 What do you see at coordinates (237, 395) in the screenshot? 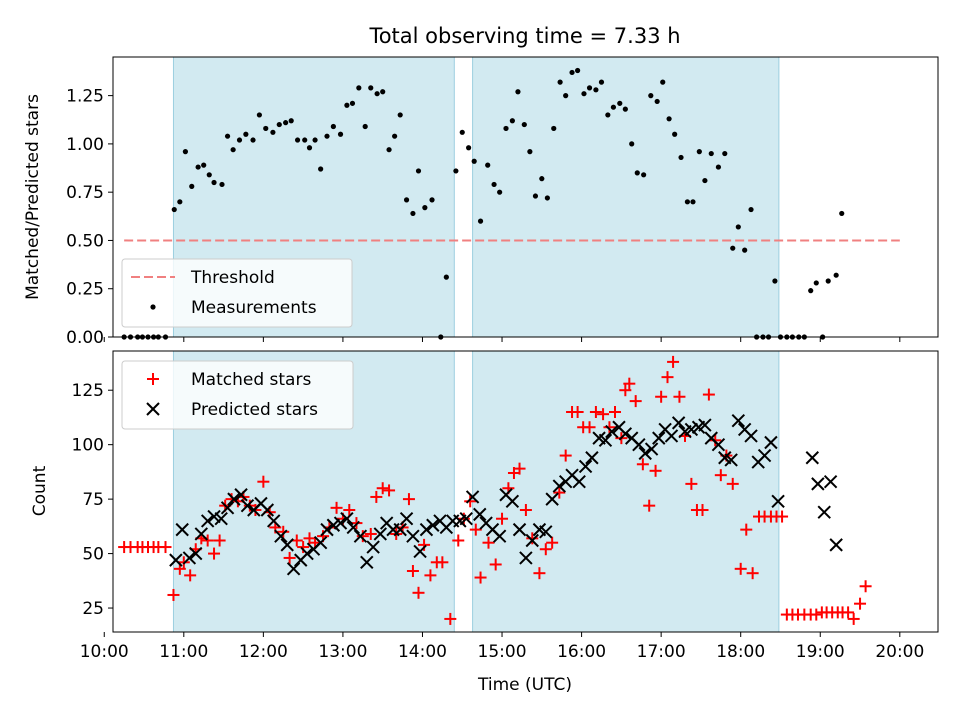
I see `bottom-legend: Matched stars Predicted stars` at bounding box center [237, 395].